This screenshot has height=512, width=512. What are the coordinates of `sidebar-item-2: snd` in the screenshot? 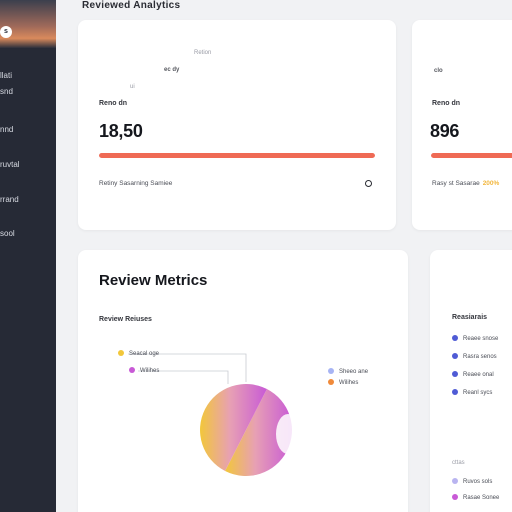 It's located at (6, 91).